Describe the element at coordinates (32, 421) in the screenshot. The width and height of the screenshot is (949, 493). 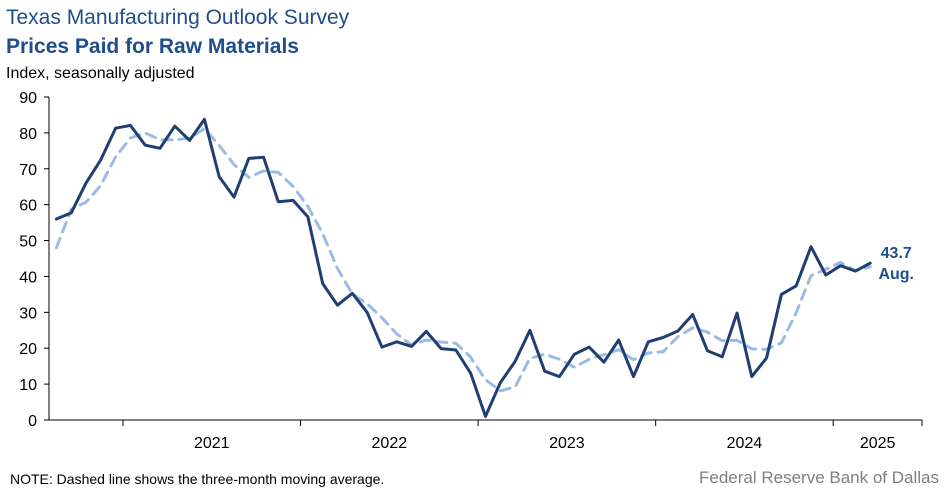
I see `y-tick-label: 0` at that location.